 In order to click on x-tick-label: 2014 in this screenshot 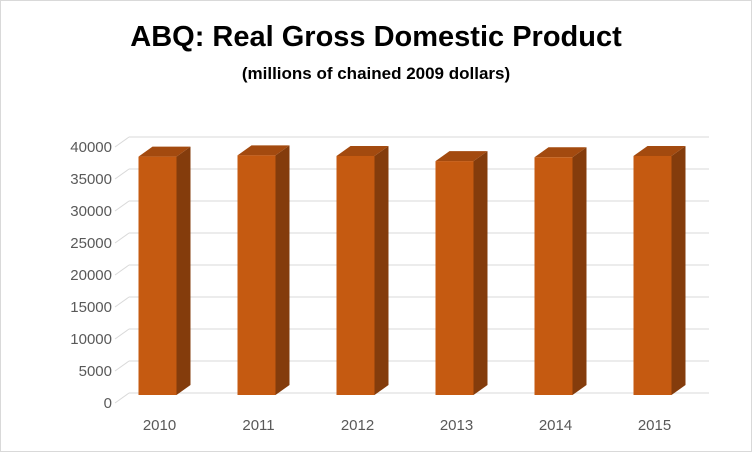, I will do `click(555, 425)`.